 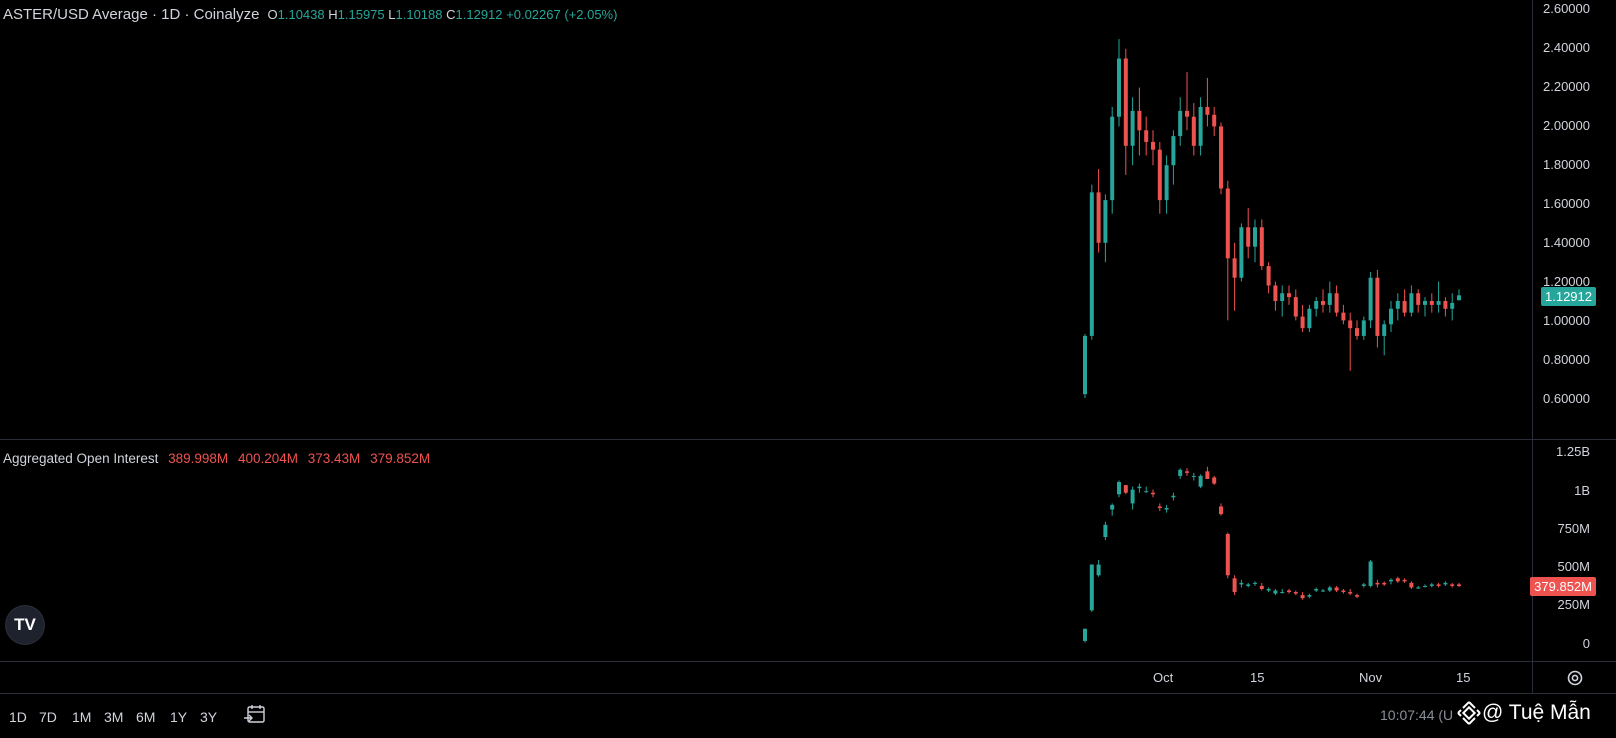 What do you see at coordinates (1566, 203) in the screenshot?
I see `price-axis-label: 1.60000` at bounding box center [1566, 203].